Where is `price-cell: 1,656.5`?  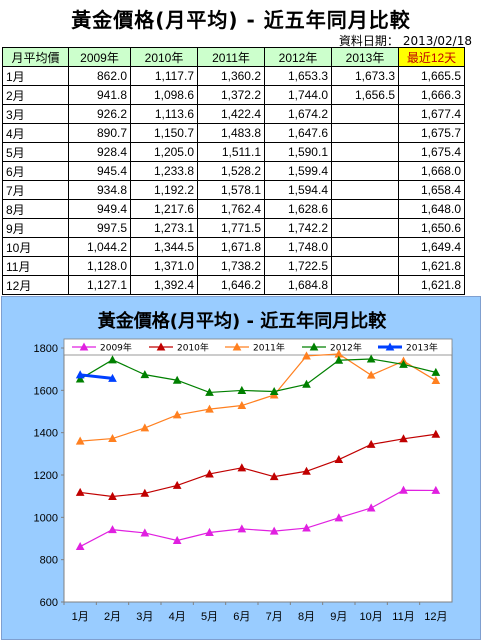 price-cell: 1,656.5 is located at coordinates (365, 95).